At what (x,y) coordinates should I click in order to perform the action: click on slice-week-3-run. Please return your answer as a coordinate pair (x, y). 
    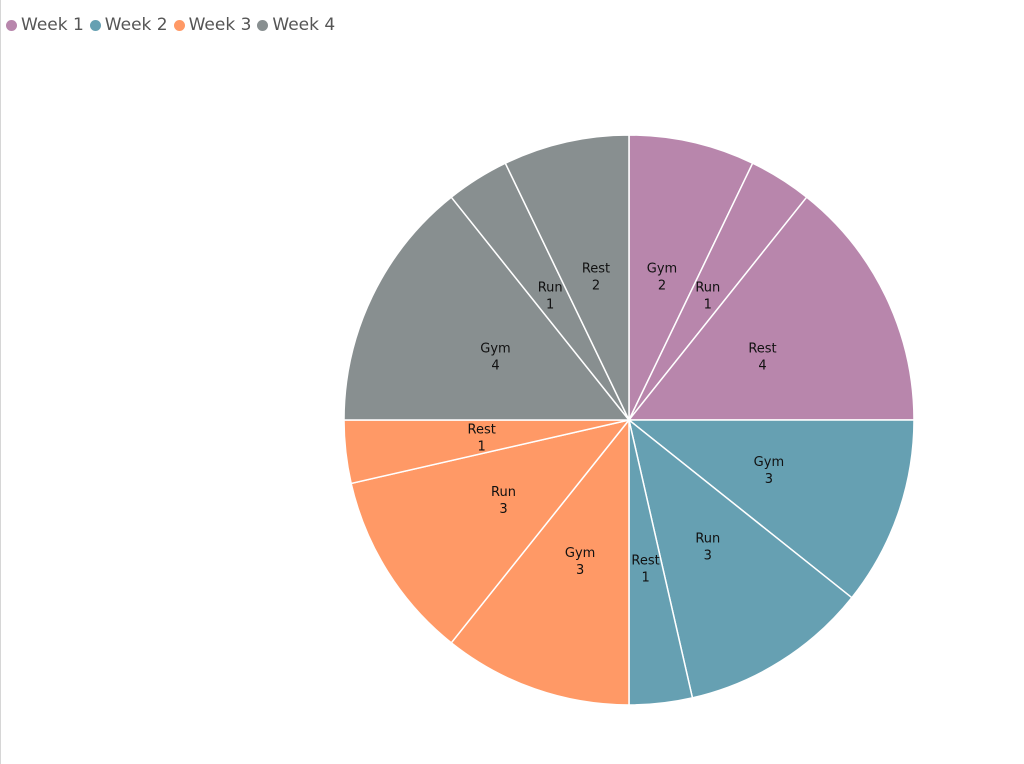
    Looking at the image, I should click on (490, 531).